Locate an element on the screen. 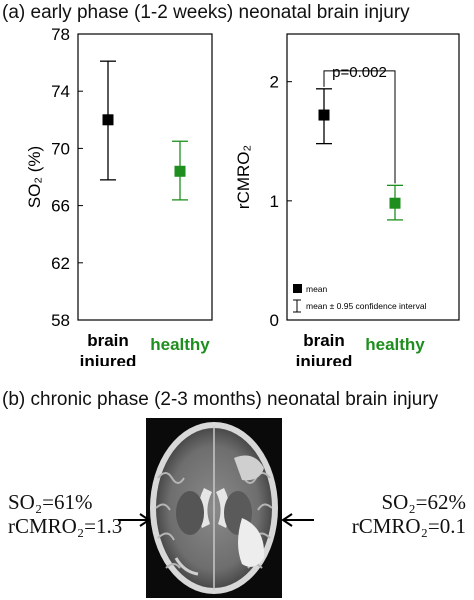 The image size is (474, 600). y-tick-label: 70 is located at coordinates (60, 148).